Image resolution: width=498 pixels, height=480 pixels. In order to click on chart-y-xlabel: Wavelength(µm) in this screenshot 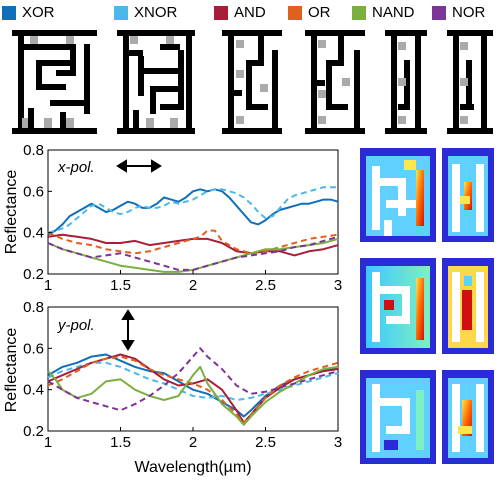, I will do `click(192, 467)`.